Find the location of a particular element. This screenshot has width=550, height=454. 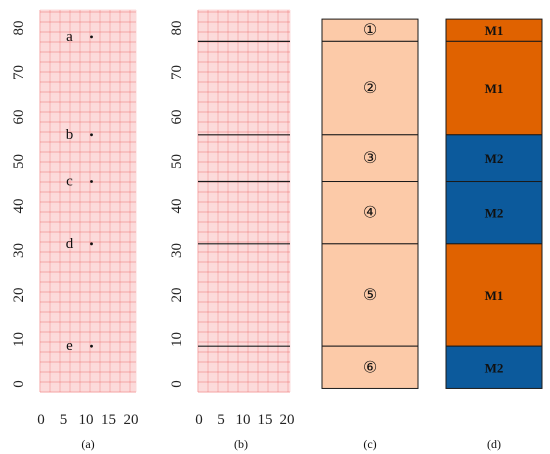

layers-c: ① ② ③ ④ ⑤ ⑥ is located at coordinates (370, 203).